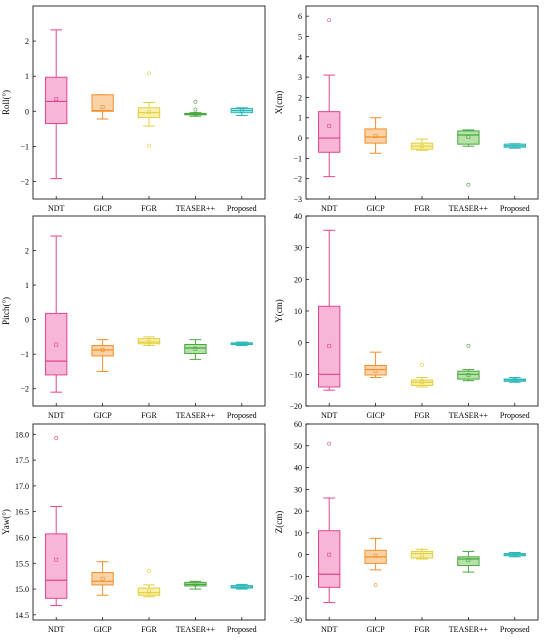  What do you see at coordinates (279, 103) in the screenshot?
I see `y-axis-title: X(cm)` at bounding box center [279, 103].